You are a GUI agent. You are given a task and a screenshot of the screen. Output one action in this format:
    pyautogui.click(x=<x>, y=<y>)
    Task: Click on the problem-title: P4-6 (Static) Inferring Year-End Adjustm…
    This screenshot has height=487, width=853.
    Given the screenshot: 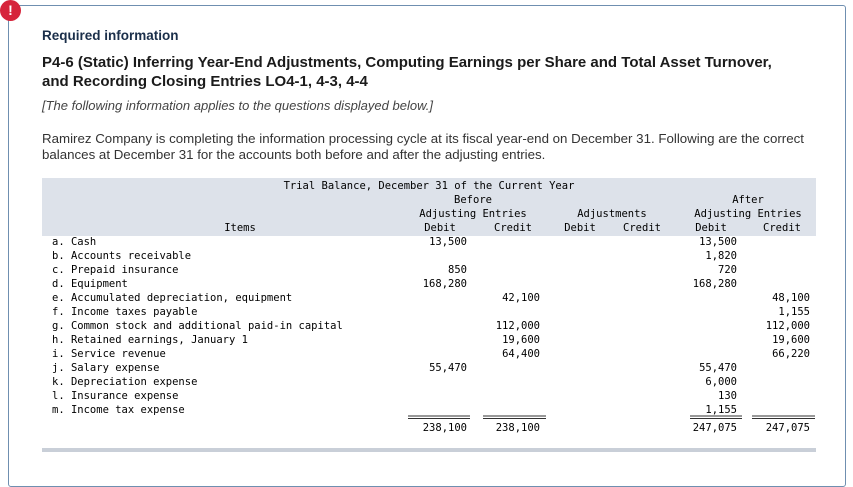 What is the action you would take?
    pyautogui.click(x=407, y=72)
    